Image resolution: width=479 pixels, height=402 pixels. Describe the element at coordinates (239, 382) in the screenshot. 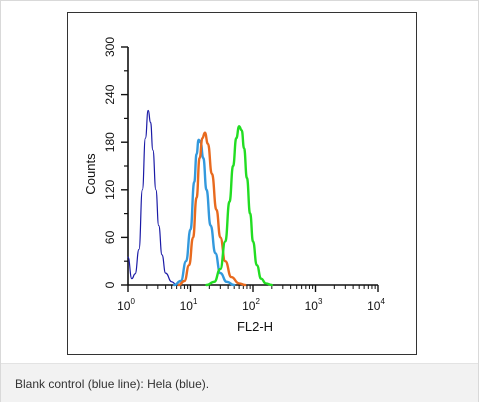

I see `caption-bar: Blank control (blue line): Hela (blue).` at that location.